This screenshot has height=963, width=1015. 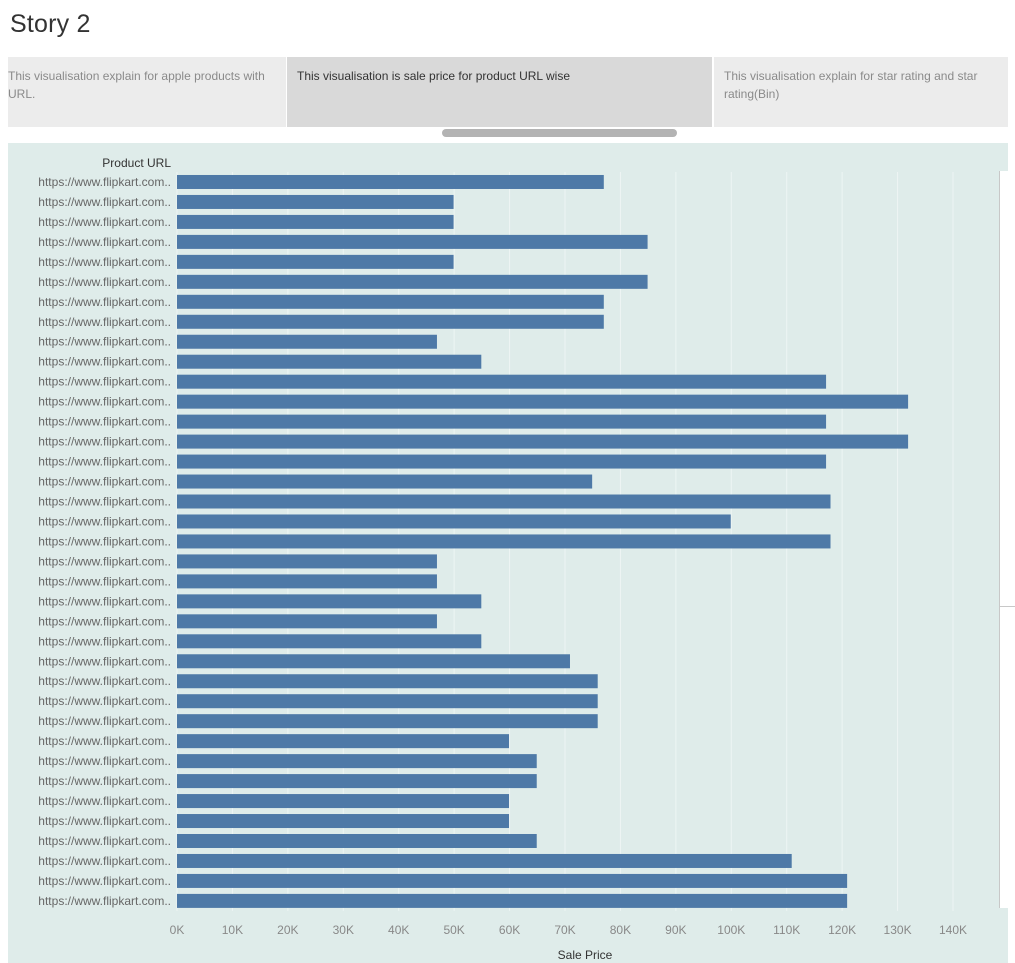 What do you see at coordinates (898, 930) in the screenshot?
I see `x-tick-label: 130K` at bounding box center [898, 930].